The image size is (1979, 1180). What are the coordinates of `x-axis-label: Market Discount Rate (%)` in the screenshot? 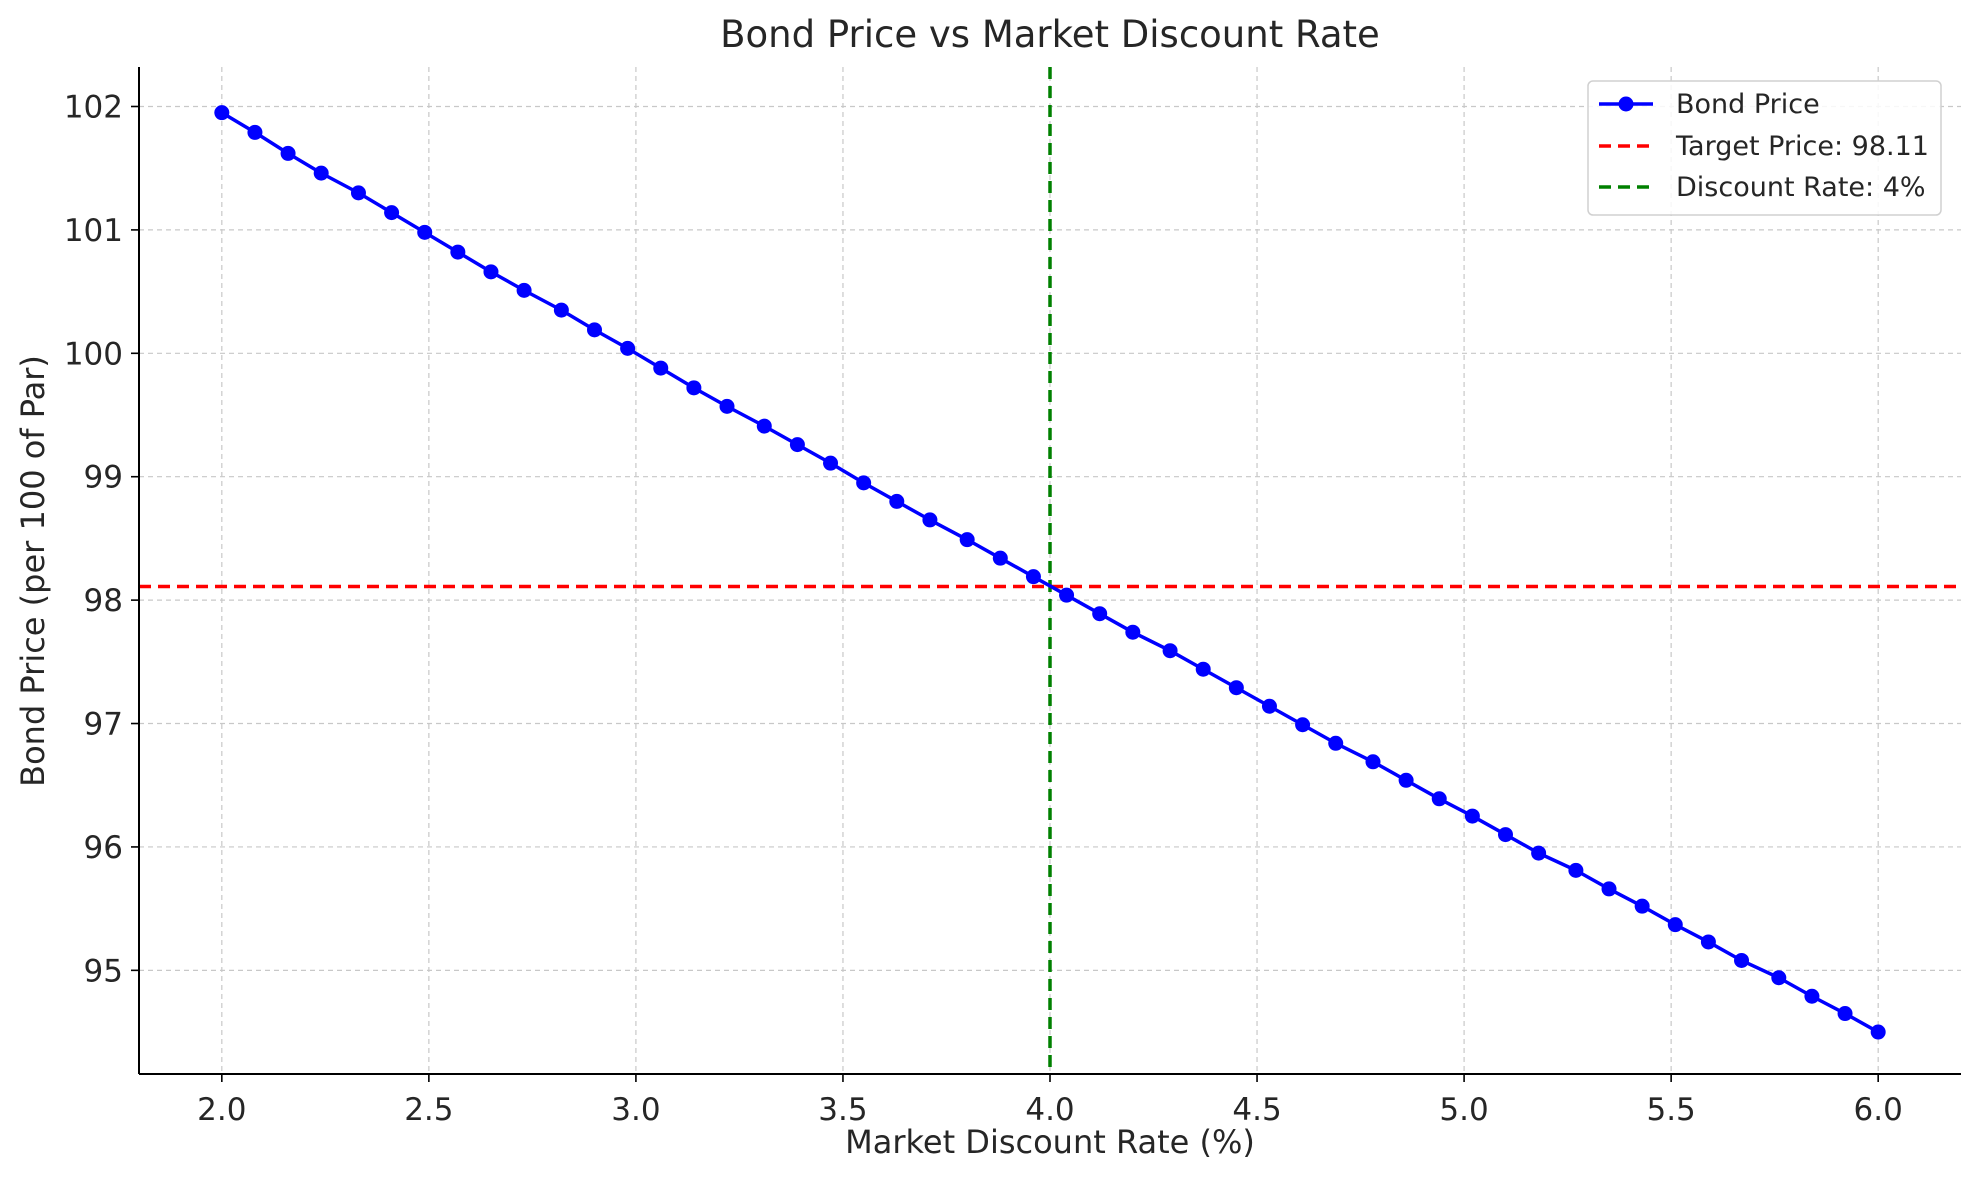 It's located at (1050, 1142).